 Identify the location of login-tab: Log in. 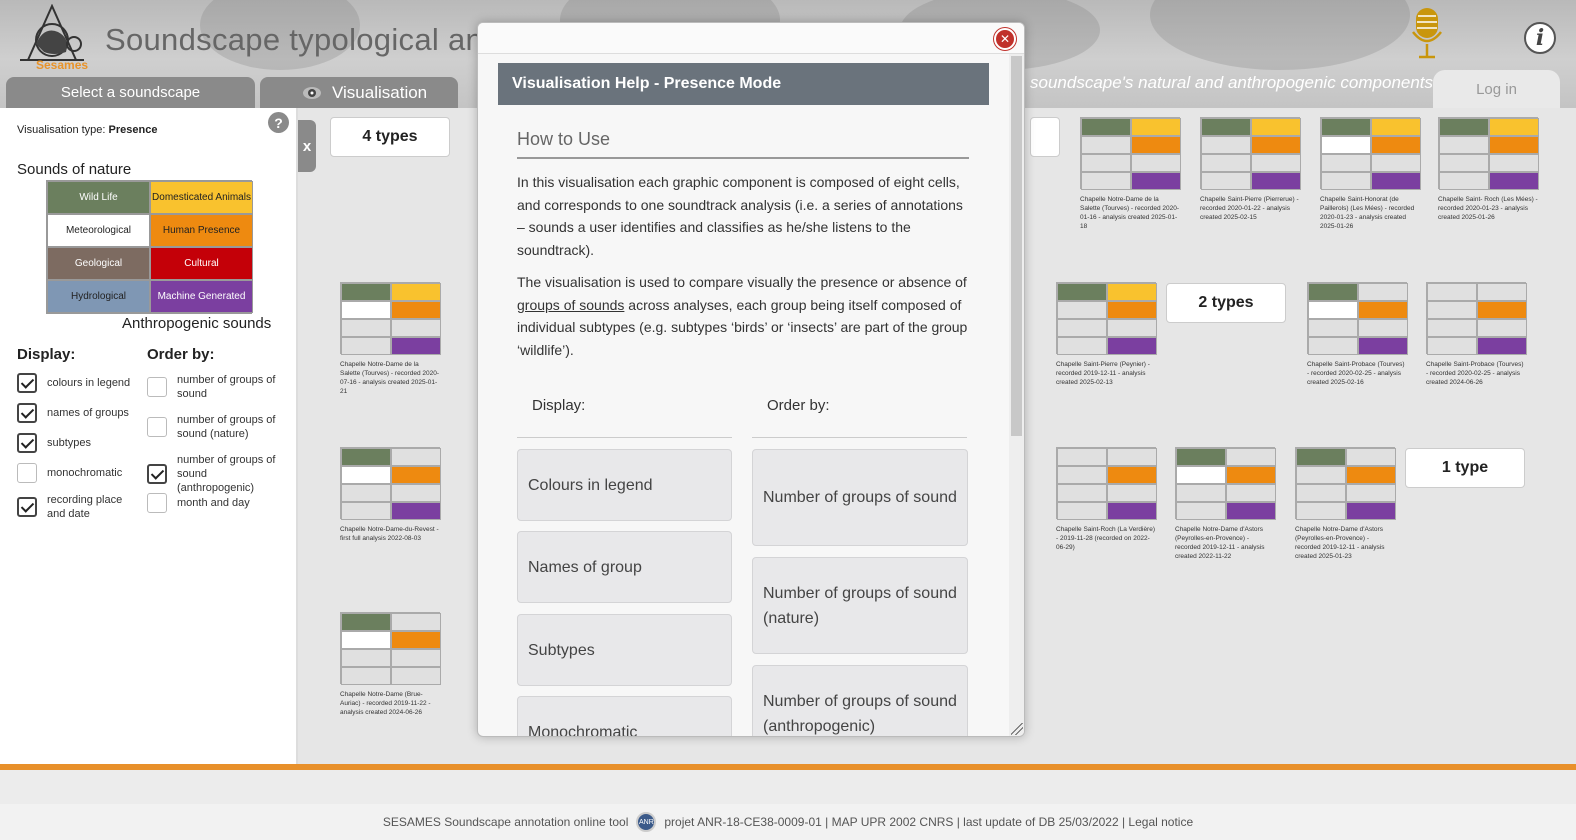
(1496, 89).